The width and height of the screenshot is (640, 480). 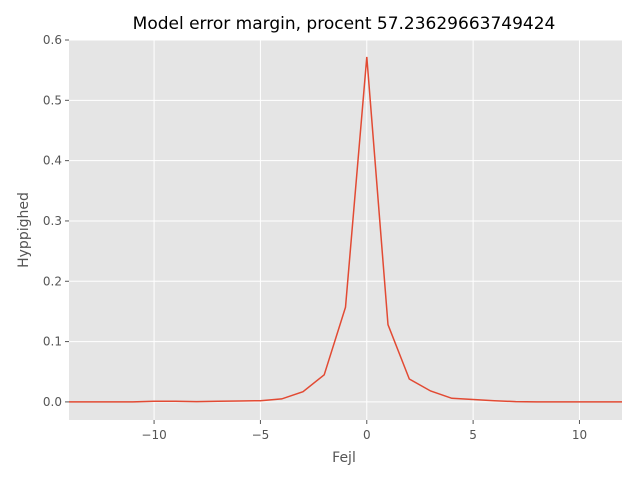 I want to click on x-tick-label: 5, so click(x=473, y=435).